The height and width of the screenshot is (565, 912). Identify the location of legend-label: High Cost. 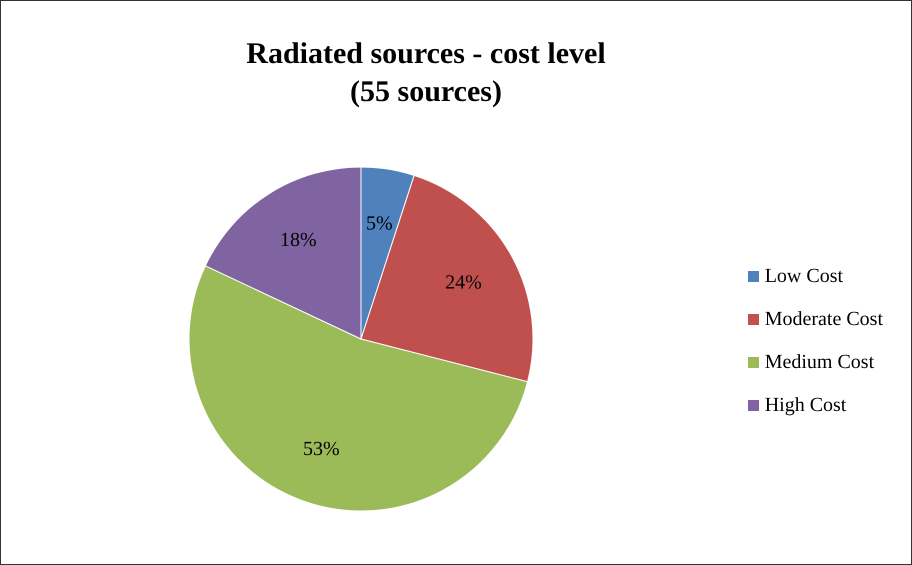
(805, 405).